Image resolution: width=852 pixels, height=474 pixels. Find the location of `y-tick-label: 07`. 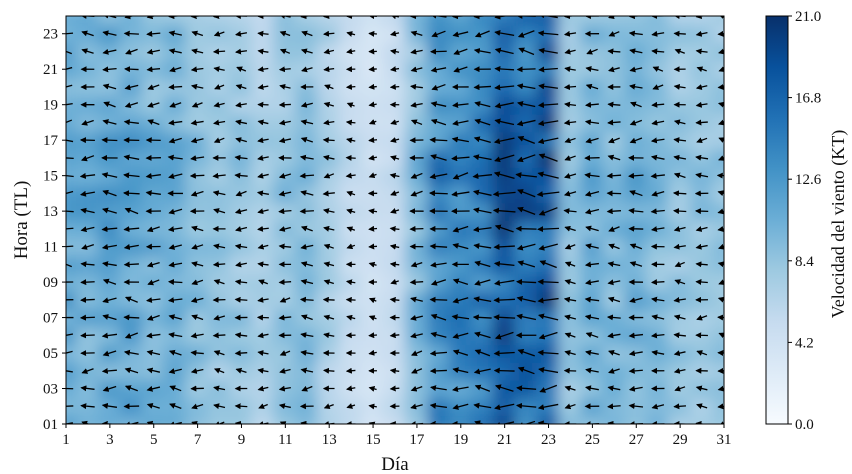

y-tick-label: 07 is located at coordinates (51, 319).